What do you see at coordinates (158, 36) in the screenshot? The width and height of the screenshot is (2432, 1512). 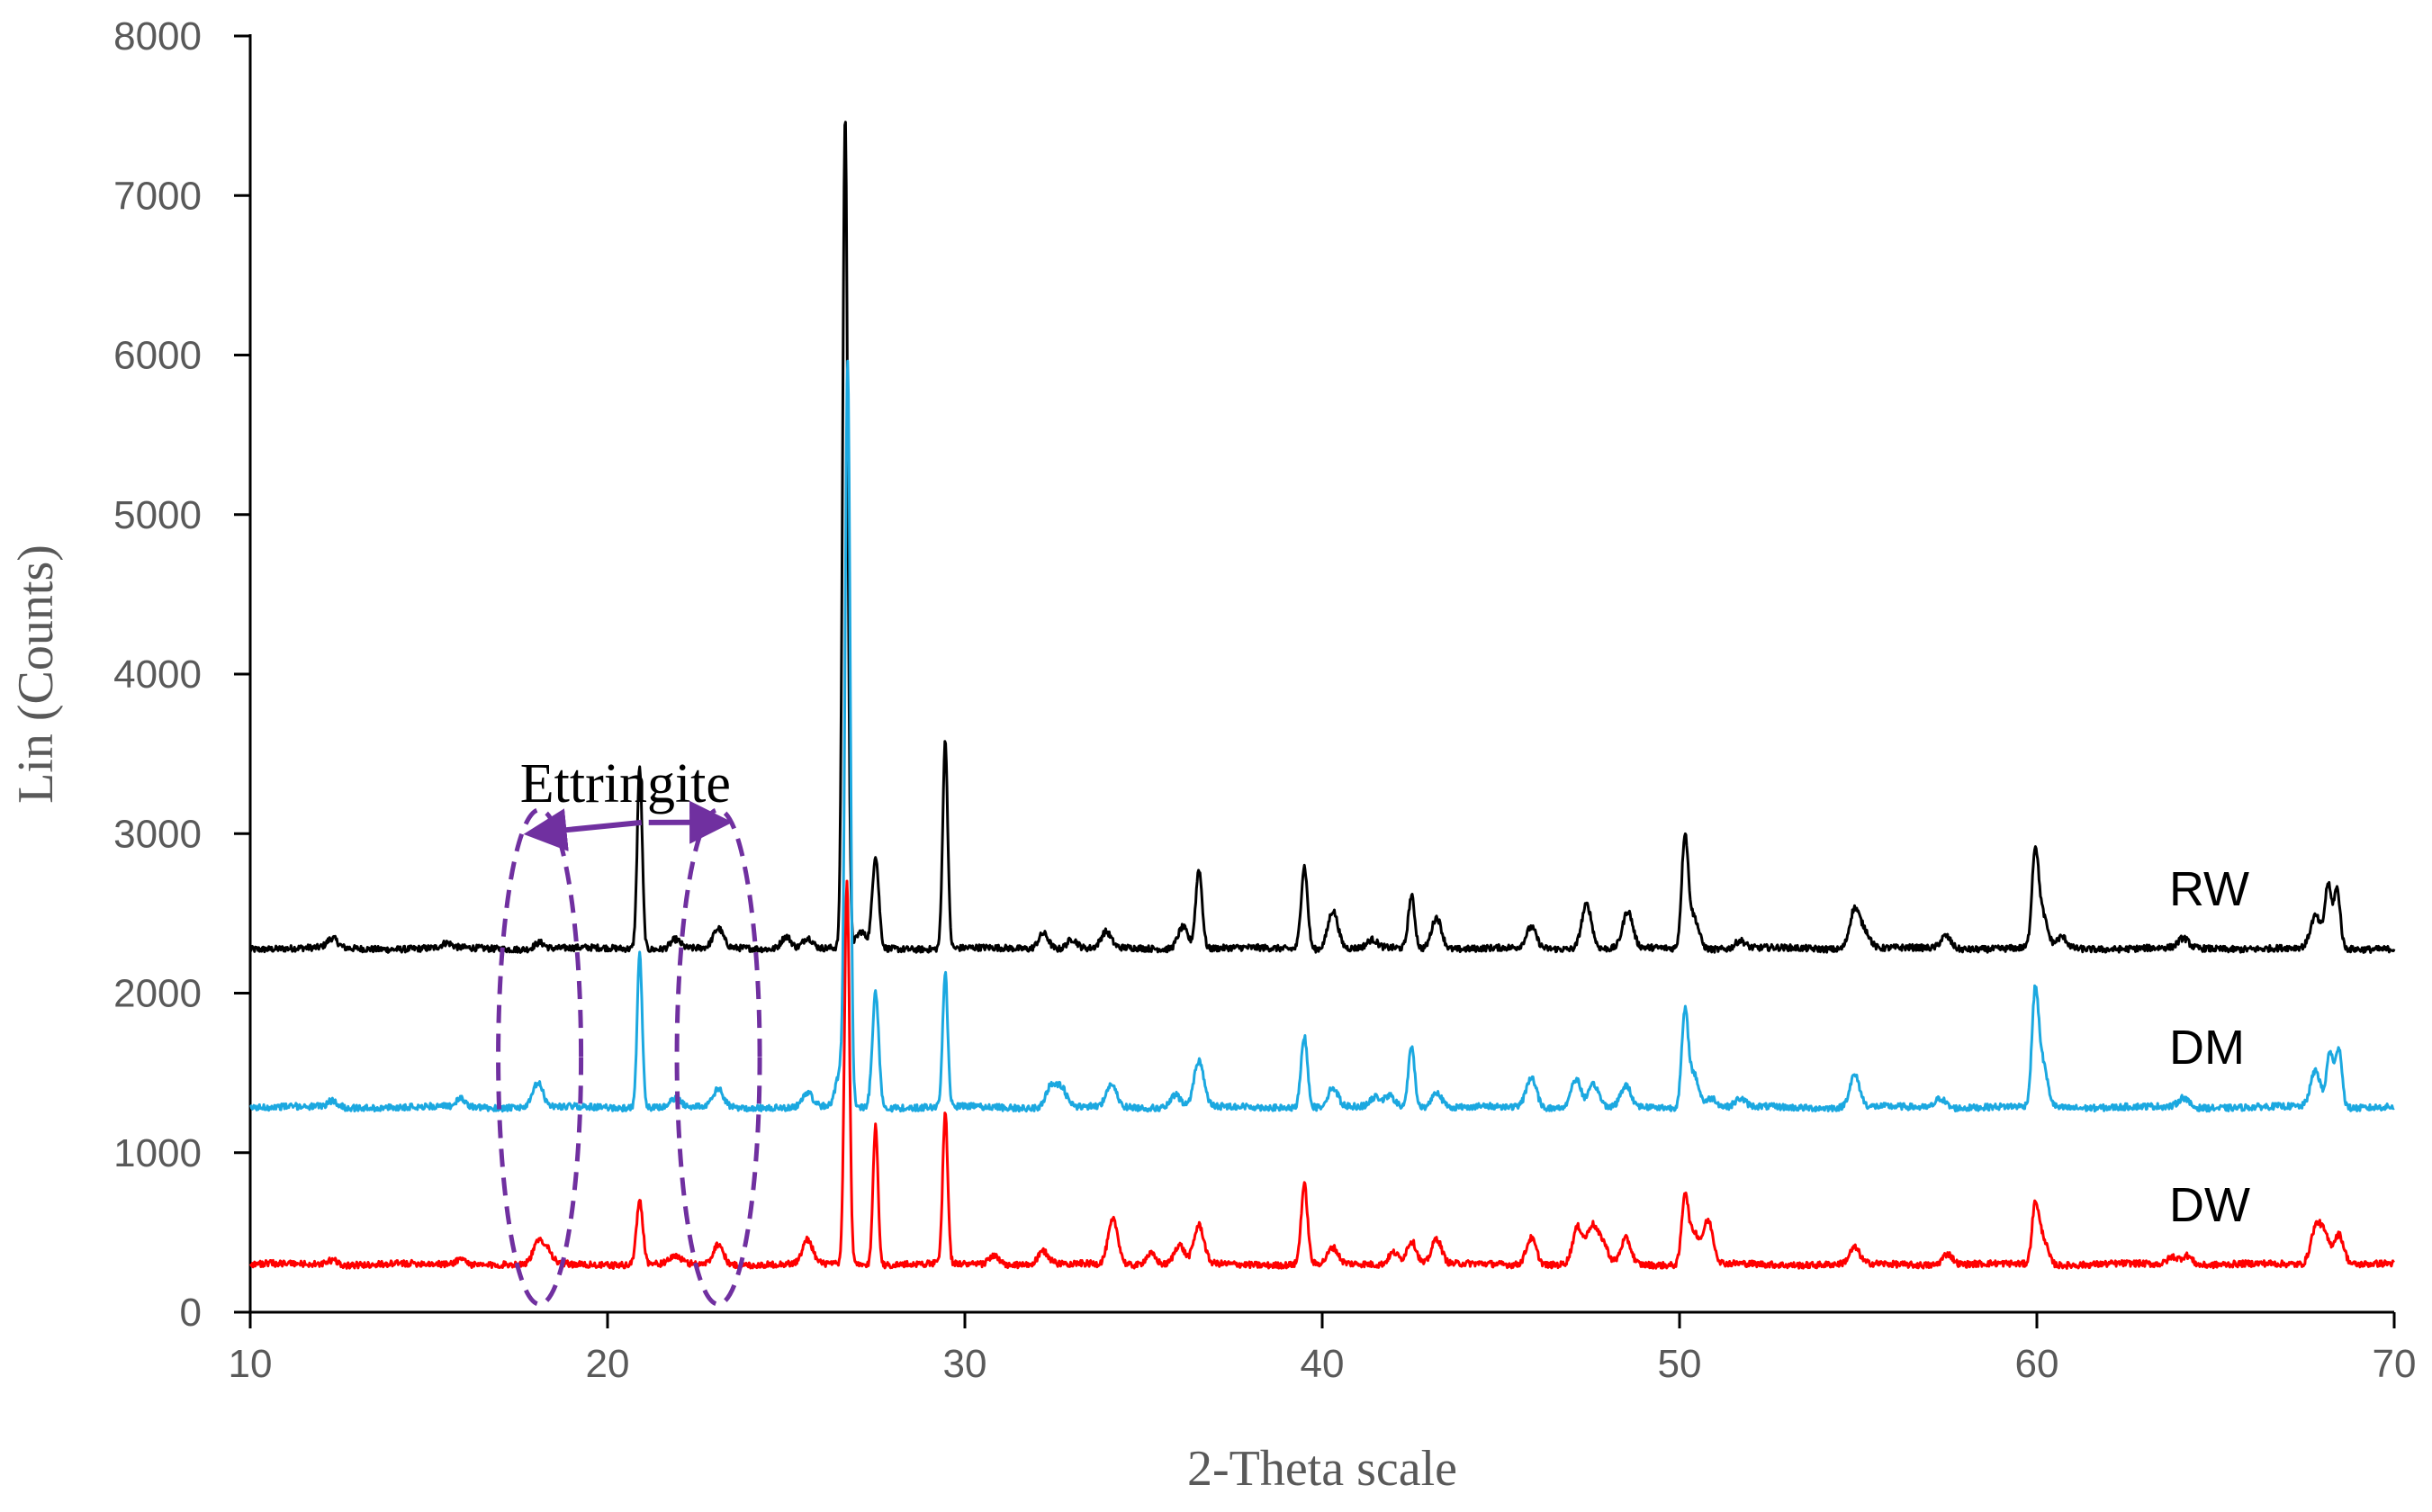 I see `y-tick-label: 8000` at bounding box center [158, 36].